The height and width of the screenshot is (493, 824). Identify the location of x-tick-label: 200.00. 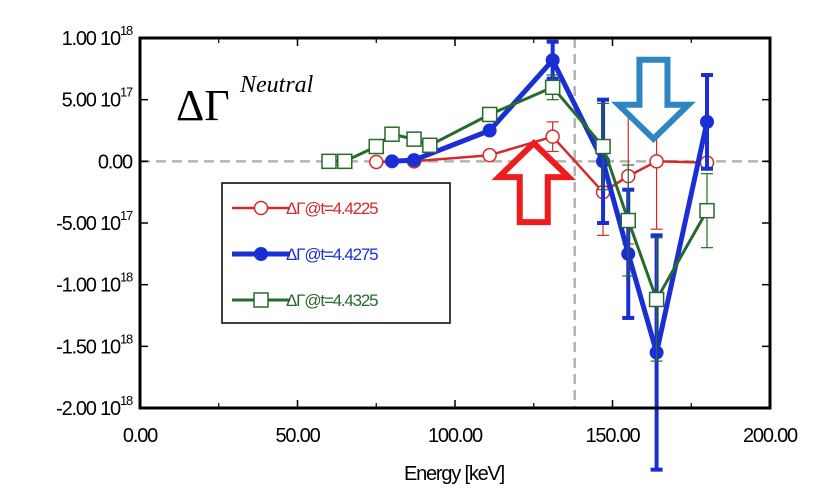
(770, 436).